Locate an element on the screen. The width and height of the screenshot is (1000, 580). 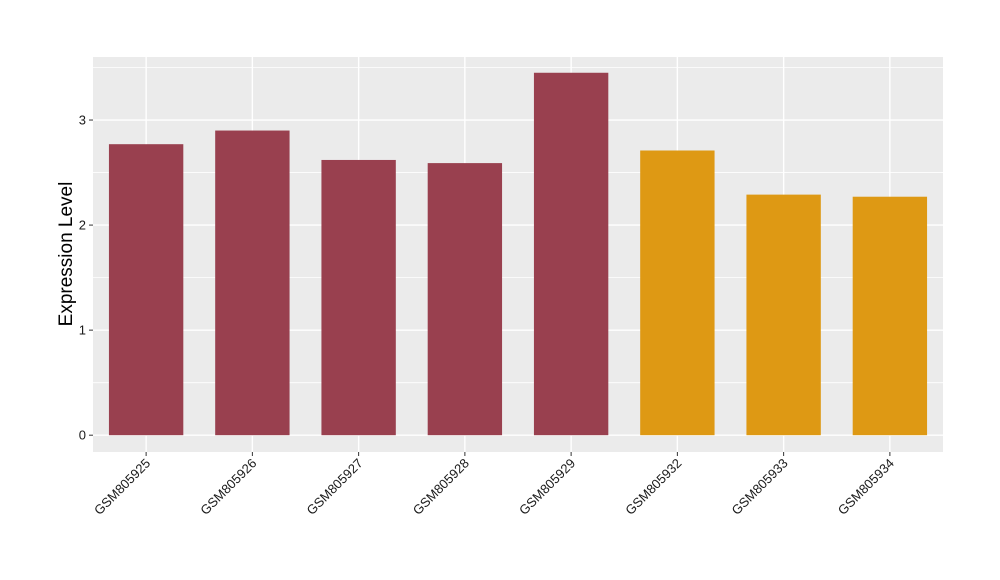
bar-gsm805933 is located at coordinates (783, 315).